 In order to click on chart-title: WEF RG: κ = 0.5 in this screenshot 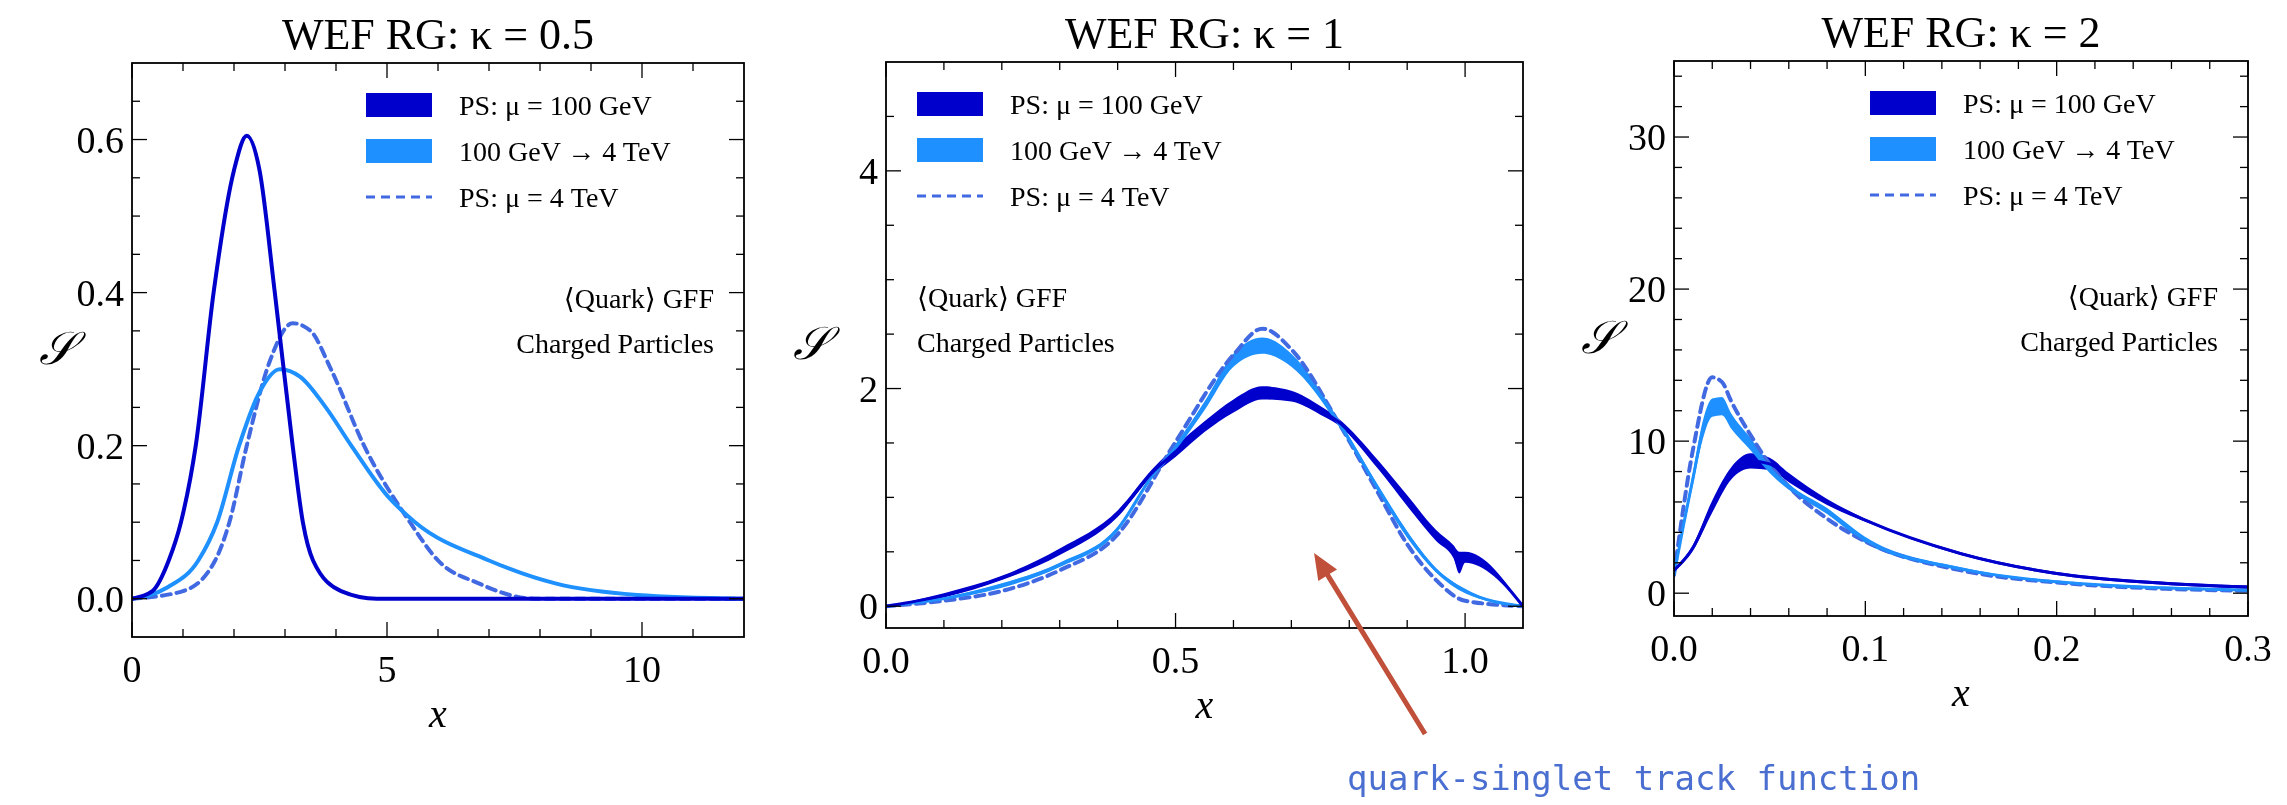, I will do `click(438, 34)`.